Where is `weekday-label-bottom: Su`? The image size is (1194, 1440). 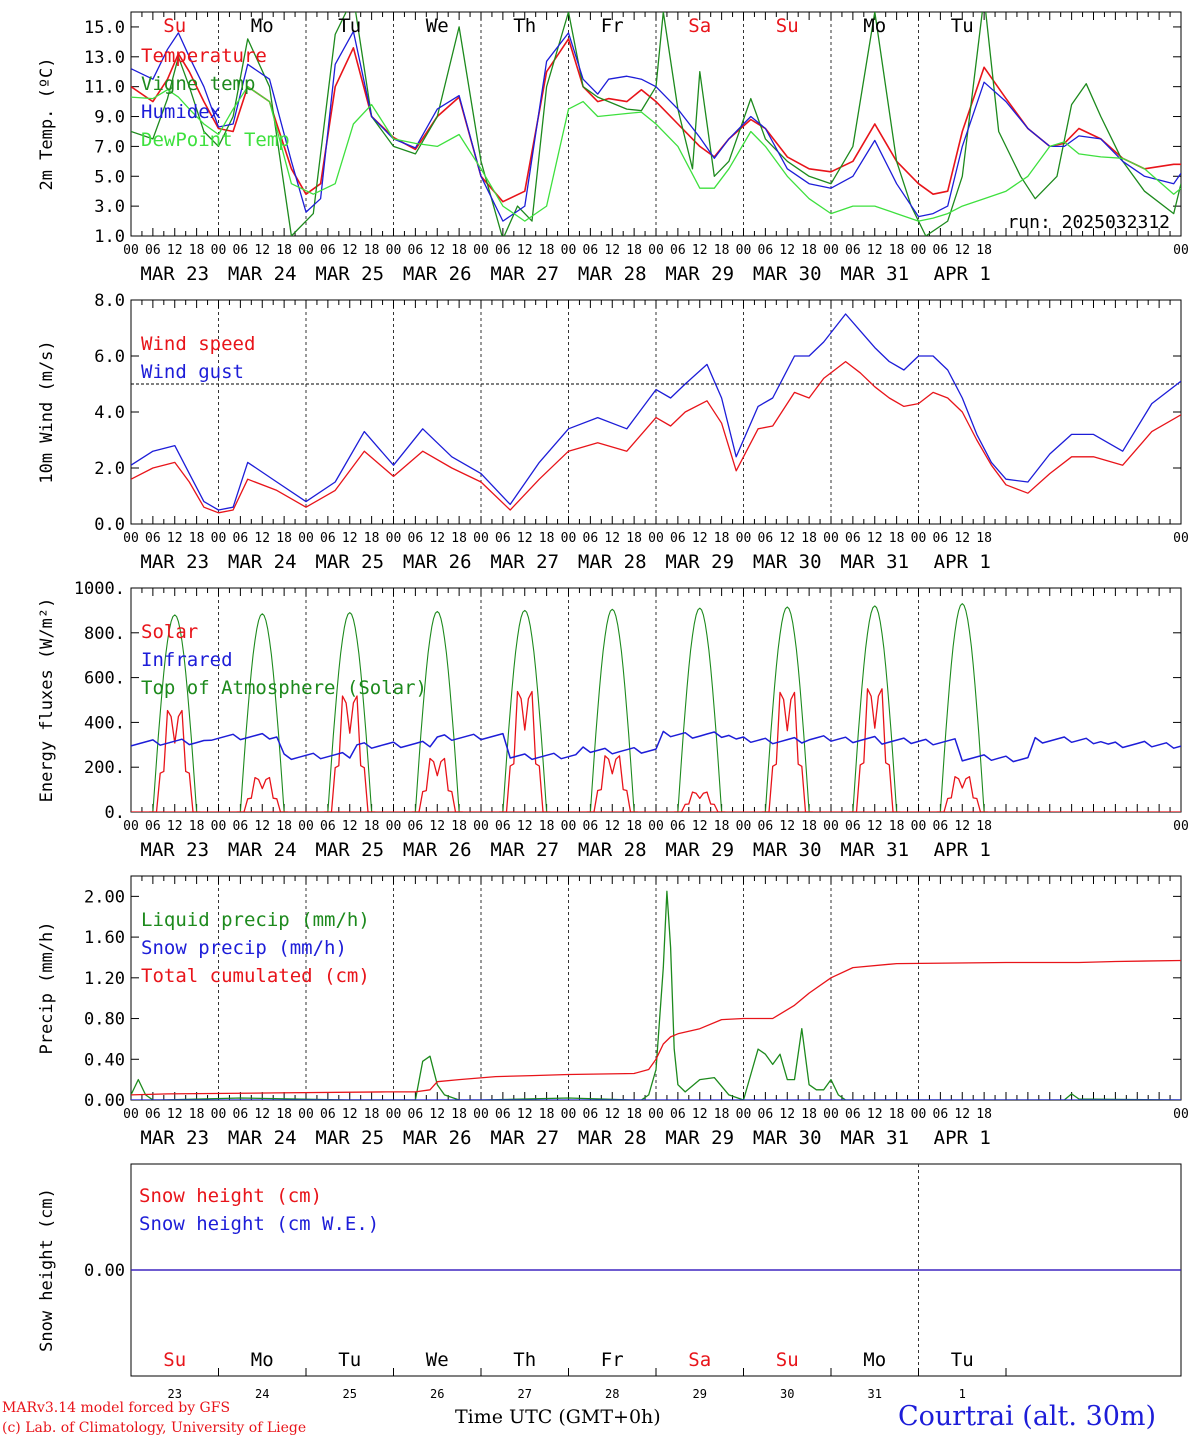
weekday-label-bottom: Su is located at coordinates (174, 1360).